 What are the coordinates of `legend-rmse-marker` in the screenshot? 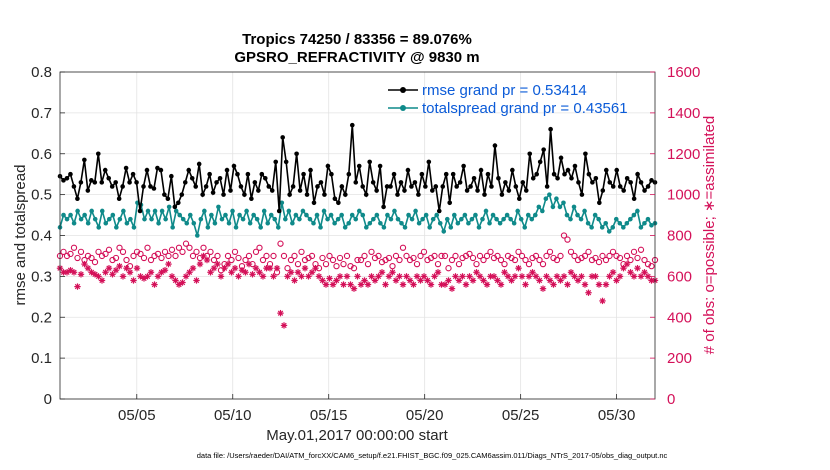 It's located at (403, 90).